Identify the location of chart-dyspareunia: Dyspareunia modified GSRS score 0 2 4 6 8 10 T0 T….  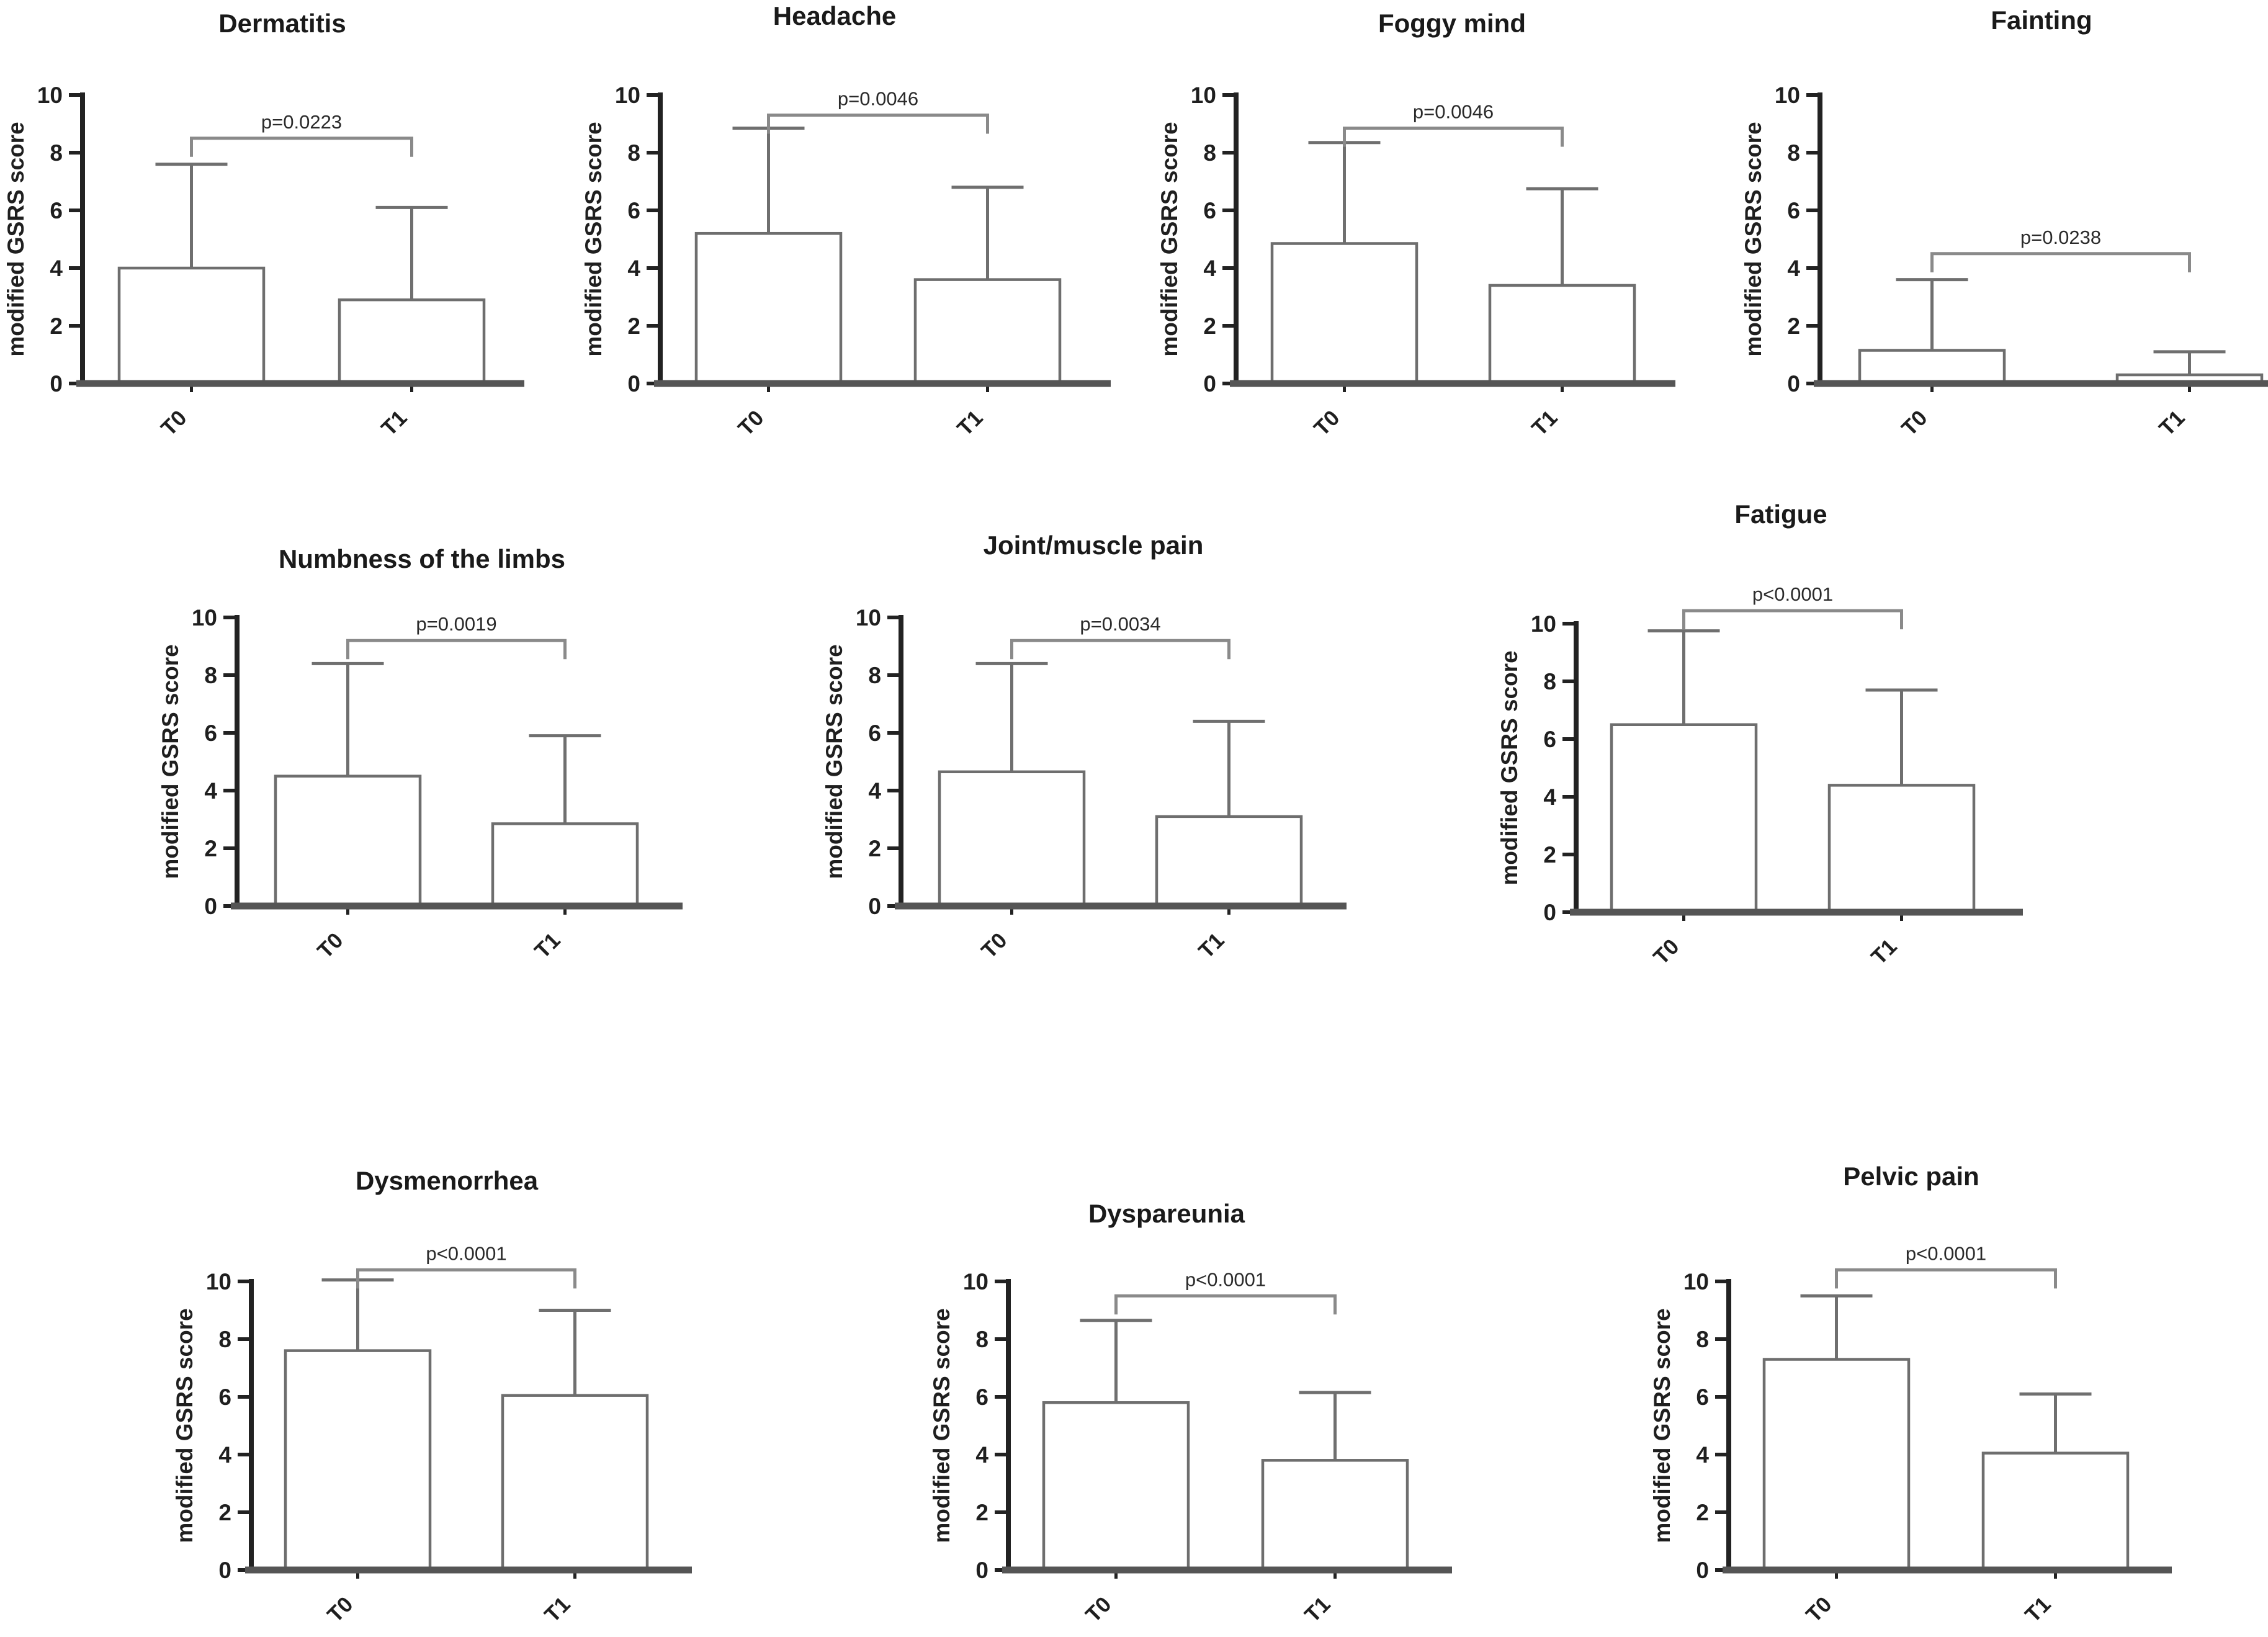
(1190, 1413).